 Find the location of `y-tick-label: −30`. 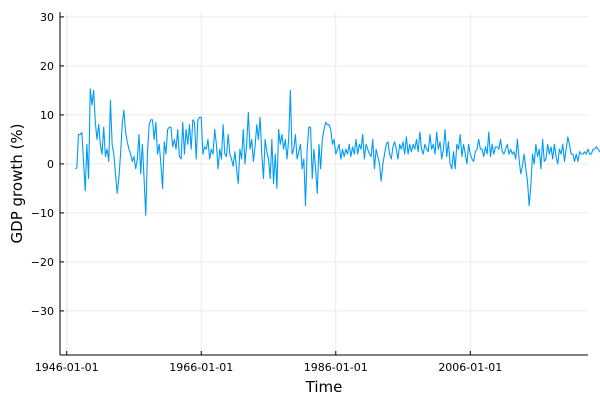

y-tick-label: −30 is located at coordinates (42, 311).